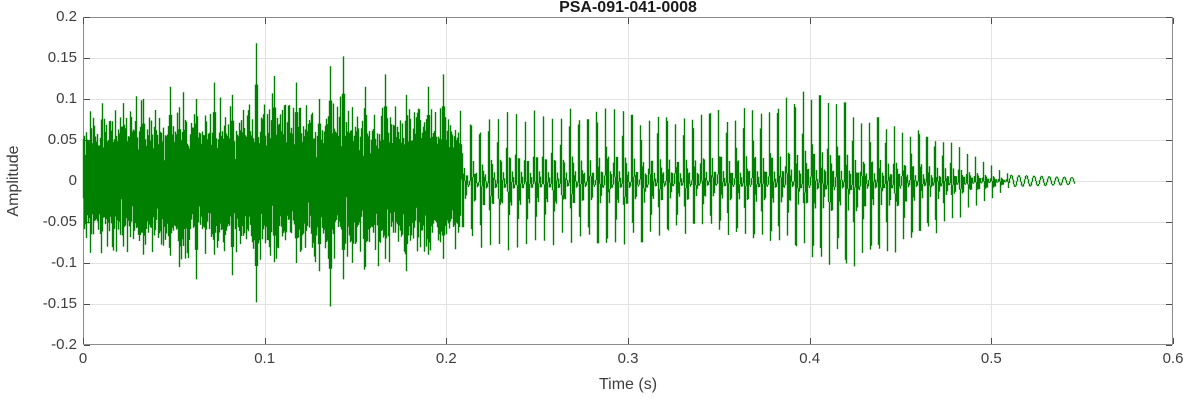 This screenshot has height=404, width=1188. What do you see at coordinates (64, 344) in the screenshot?
I see `y-tick-label: -0.2` at bounding box center [64, 344].